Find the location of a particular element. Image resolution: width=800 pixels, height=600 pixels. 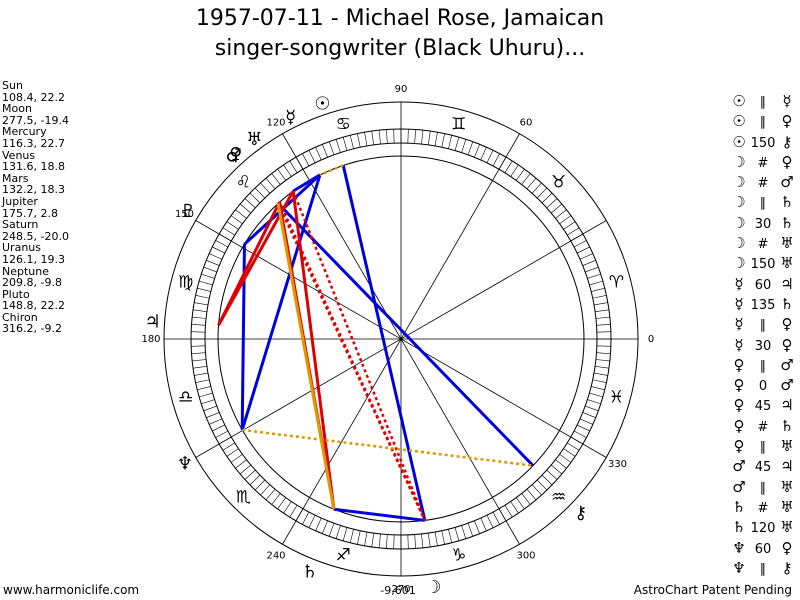

aspect-planet-1: ☿ is located at coordinates (739, 344).